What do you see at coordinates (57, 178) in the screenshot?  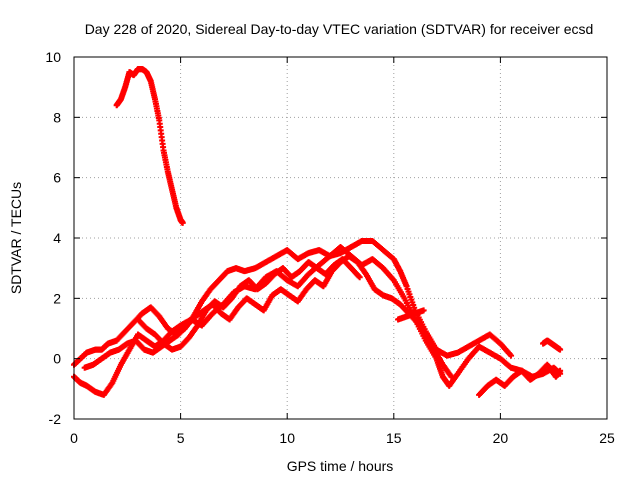 I see `y-tick-label: 6` at bounding box center [57, 178].